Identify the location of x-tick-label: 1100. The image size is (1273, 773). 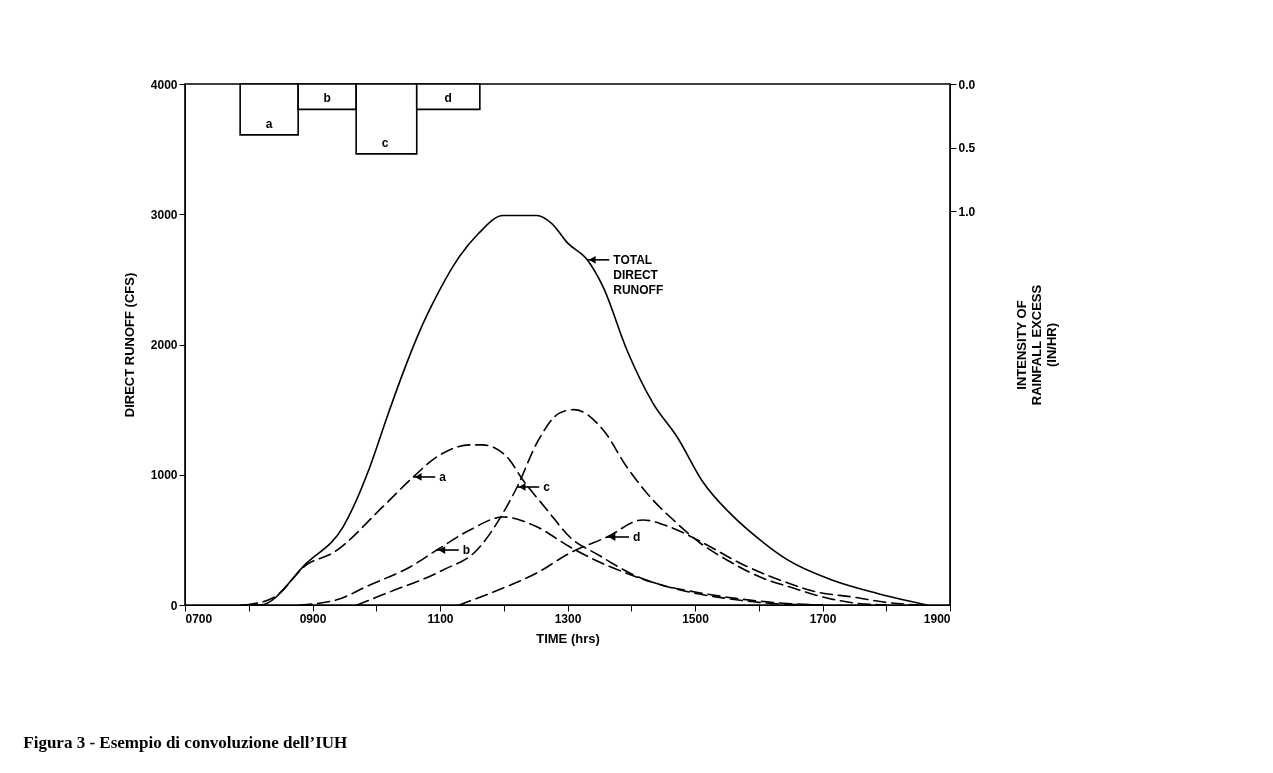
(440, 618).